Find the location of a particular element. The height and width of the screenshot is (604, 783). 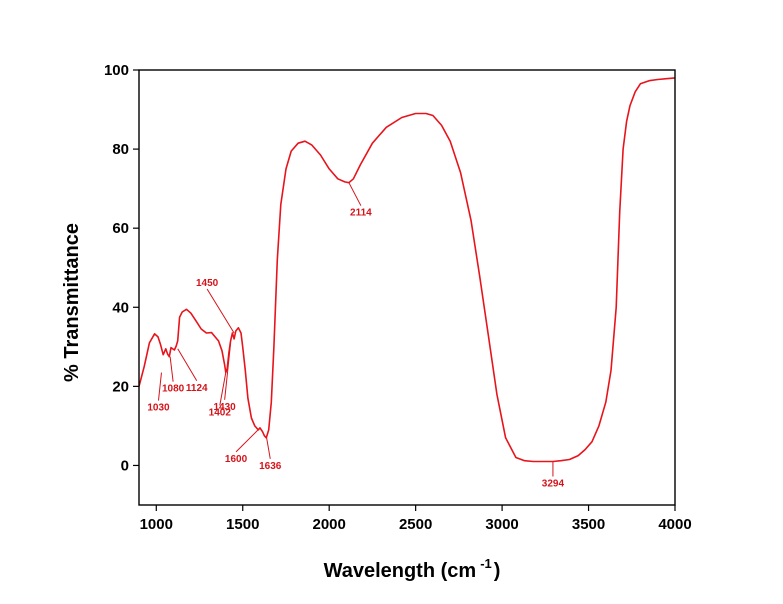

x-tick-label: 4000 is located at coordinates (674, 524).